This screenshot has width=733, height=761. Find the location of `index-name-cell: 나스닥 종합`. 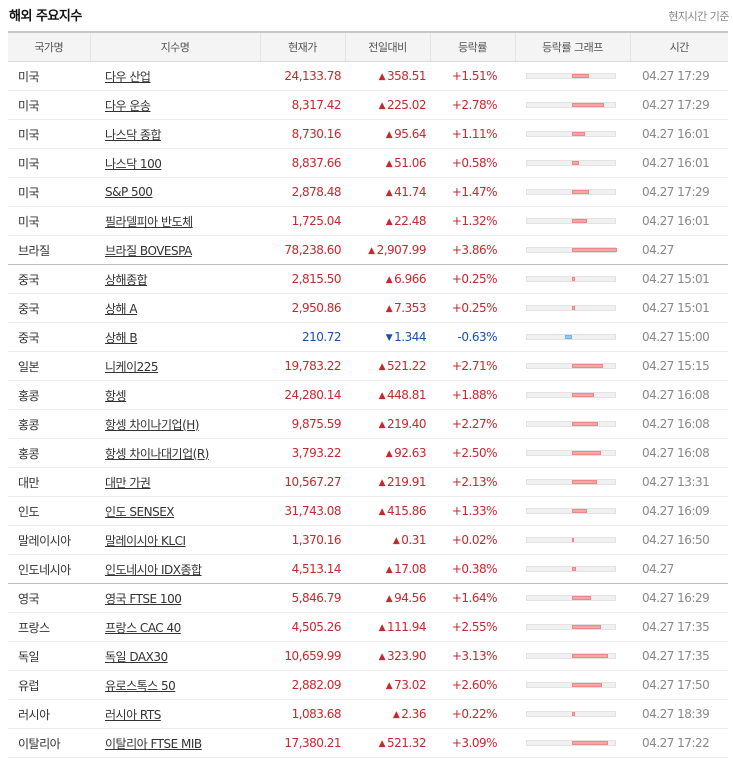

index-name-cell: 나스닥 종합 is located at coordinates (175, 134).